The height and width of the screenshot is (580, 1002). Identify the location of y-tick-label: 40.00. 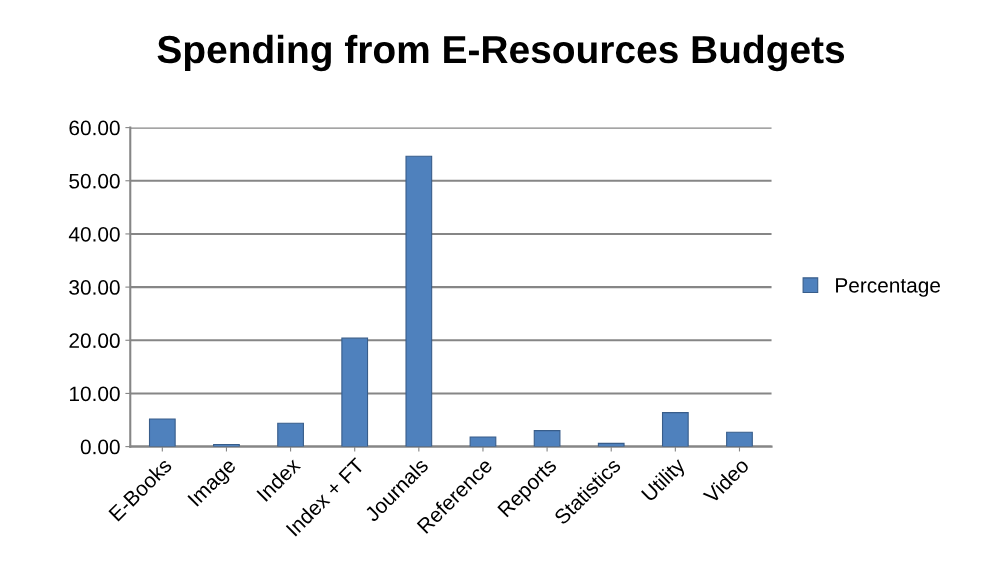
(94, 234).